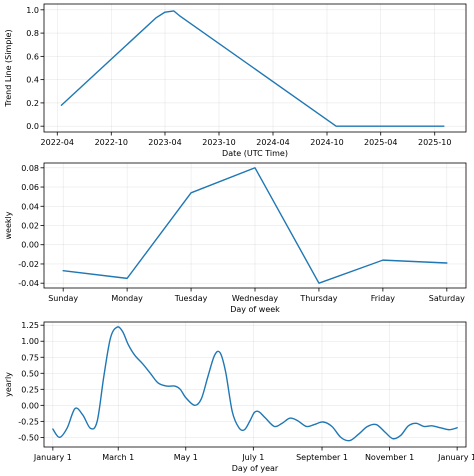 The image size is (474, 476). I want to click on trend-x-tick-label: 2025-04, so click(380, 142).